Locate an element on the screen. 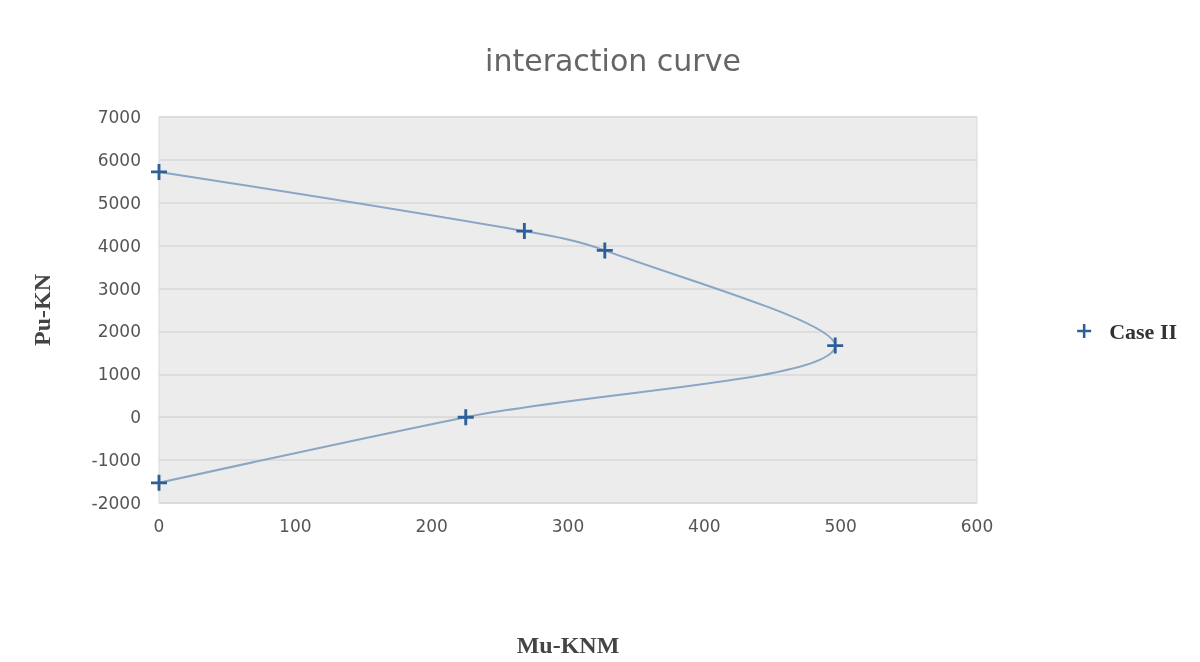 This screenshot has height=662, width=1200. legend-label: Case II is located at coordinates (1143, 331).